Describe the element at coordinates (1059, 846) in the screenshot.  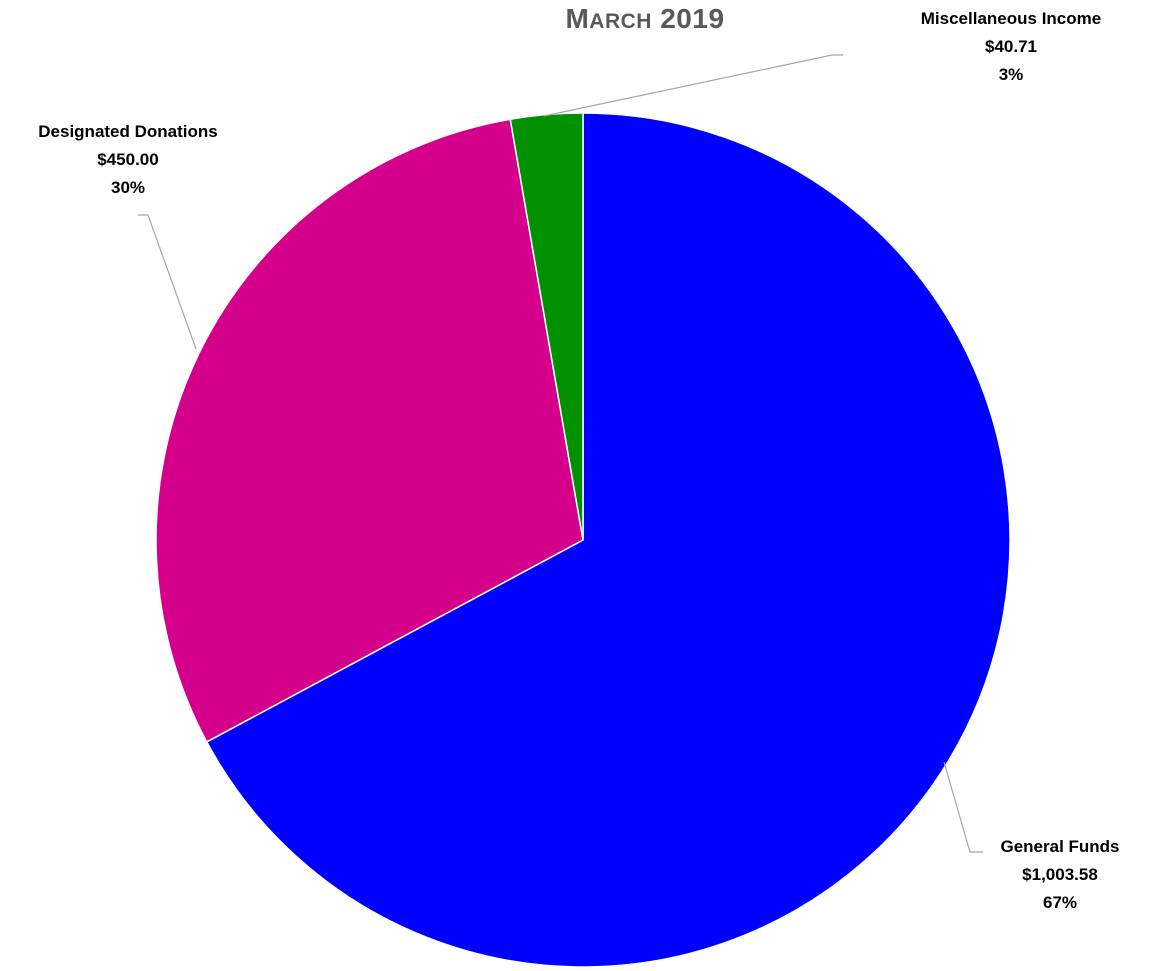
I see `slice-name-label: General Funds` at that location.